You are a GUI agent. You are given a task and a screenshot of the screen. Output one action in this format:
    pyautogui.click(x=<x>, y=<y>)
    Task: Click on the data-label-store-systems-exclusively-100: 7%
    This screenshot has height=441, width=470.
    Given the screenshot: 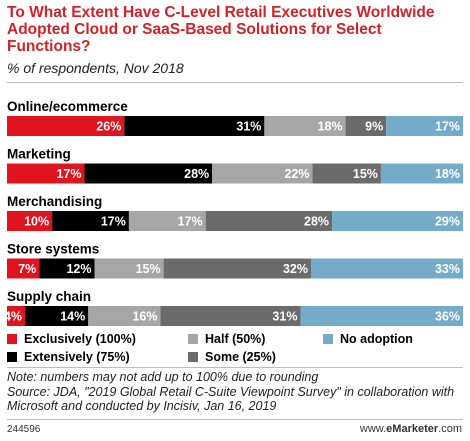 What is the action you would take?
    pyautogui.click(x=27, y=269)
    